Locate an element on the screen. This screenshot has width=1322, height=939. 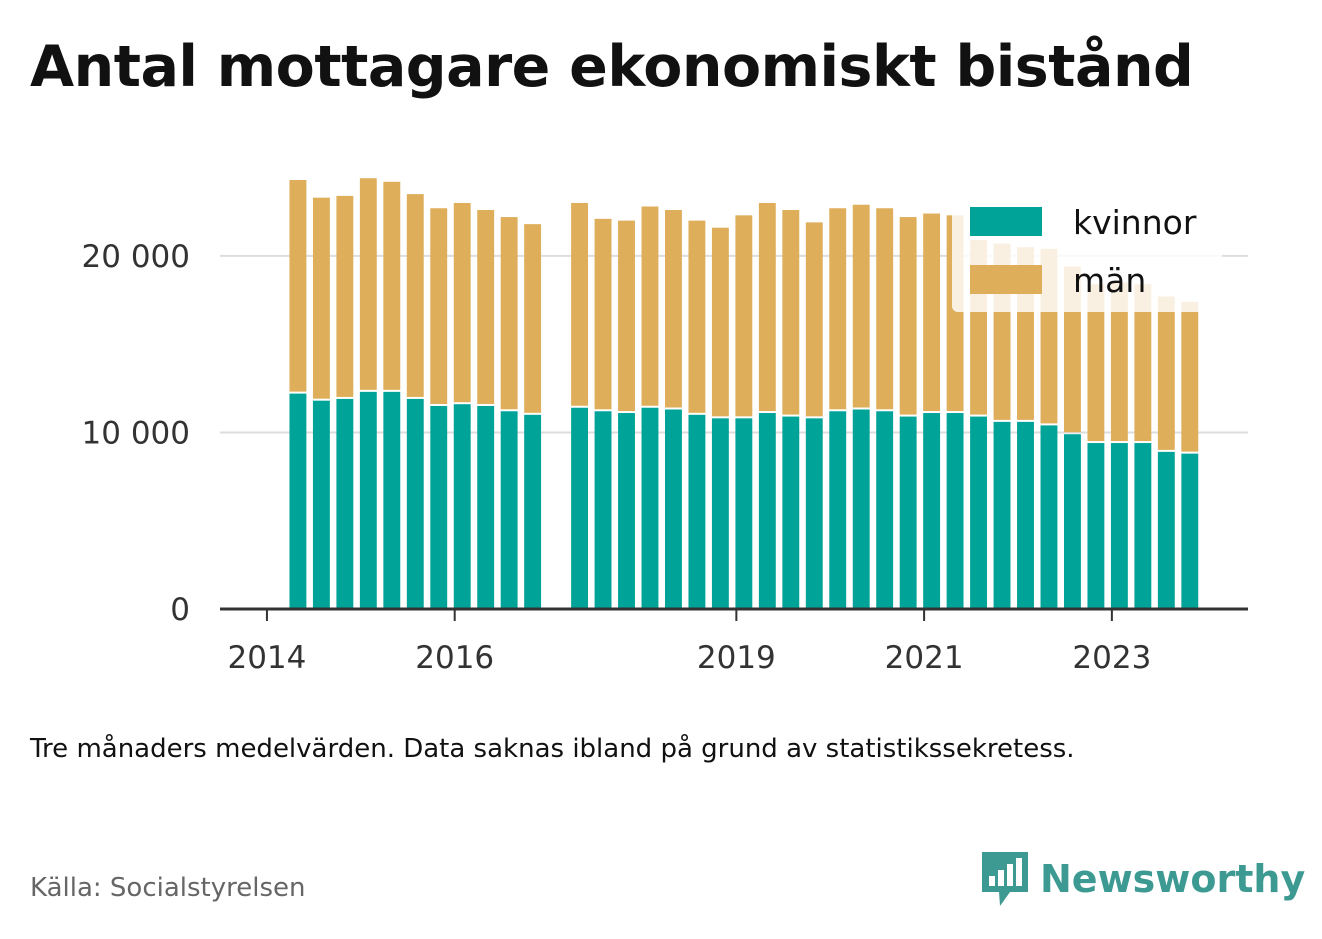
legend-swatch-man is located at coordinates (1006, 279).